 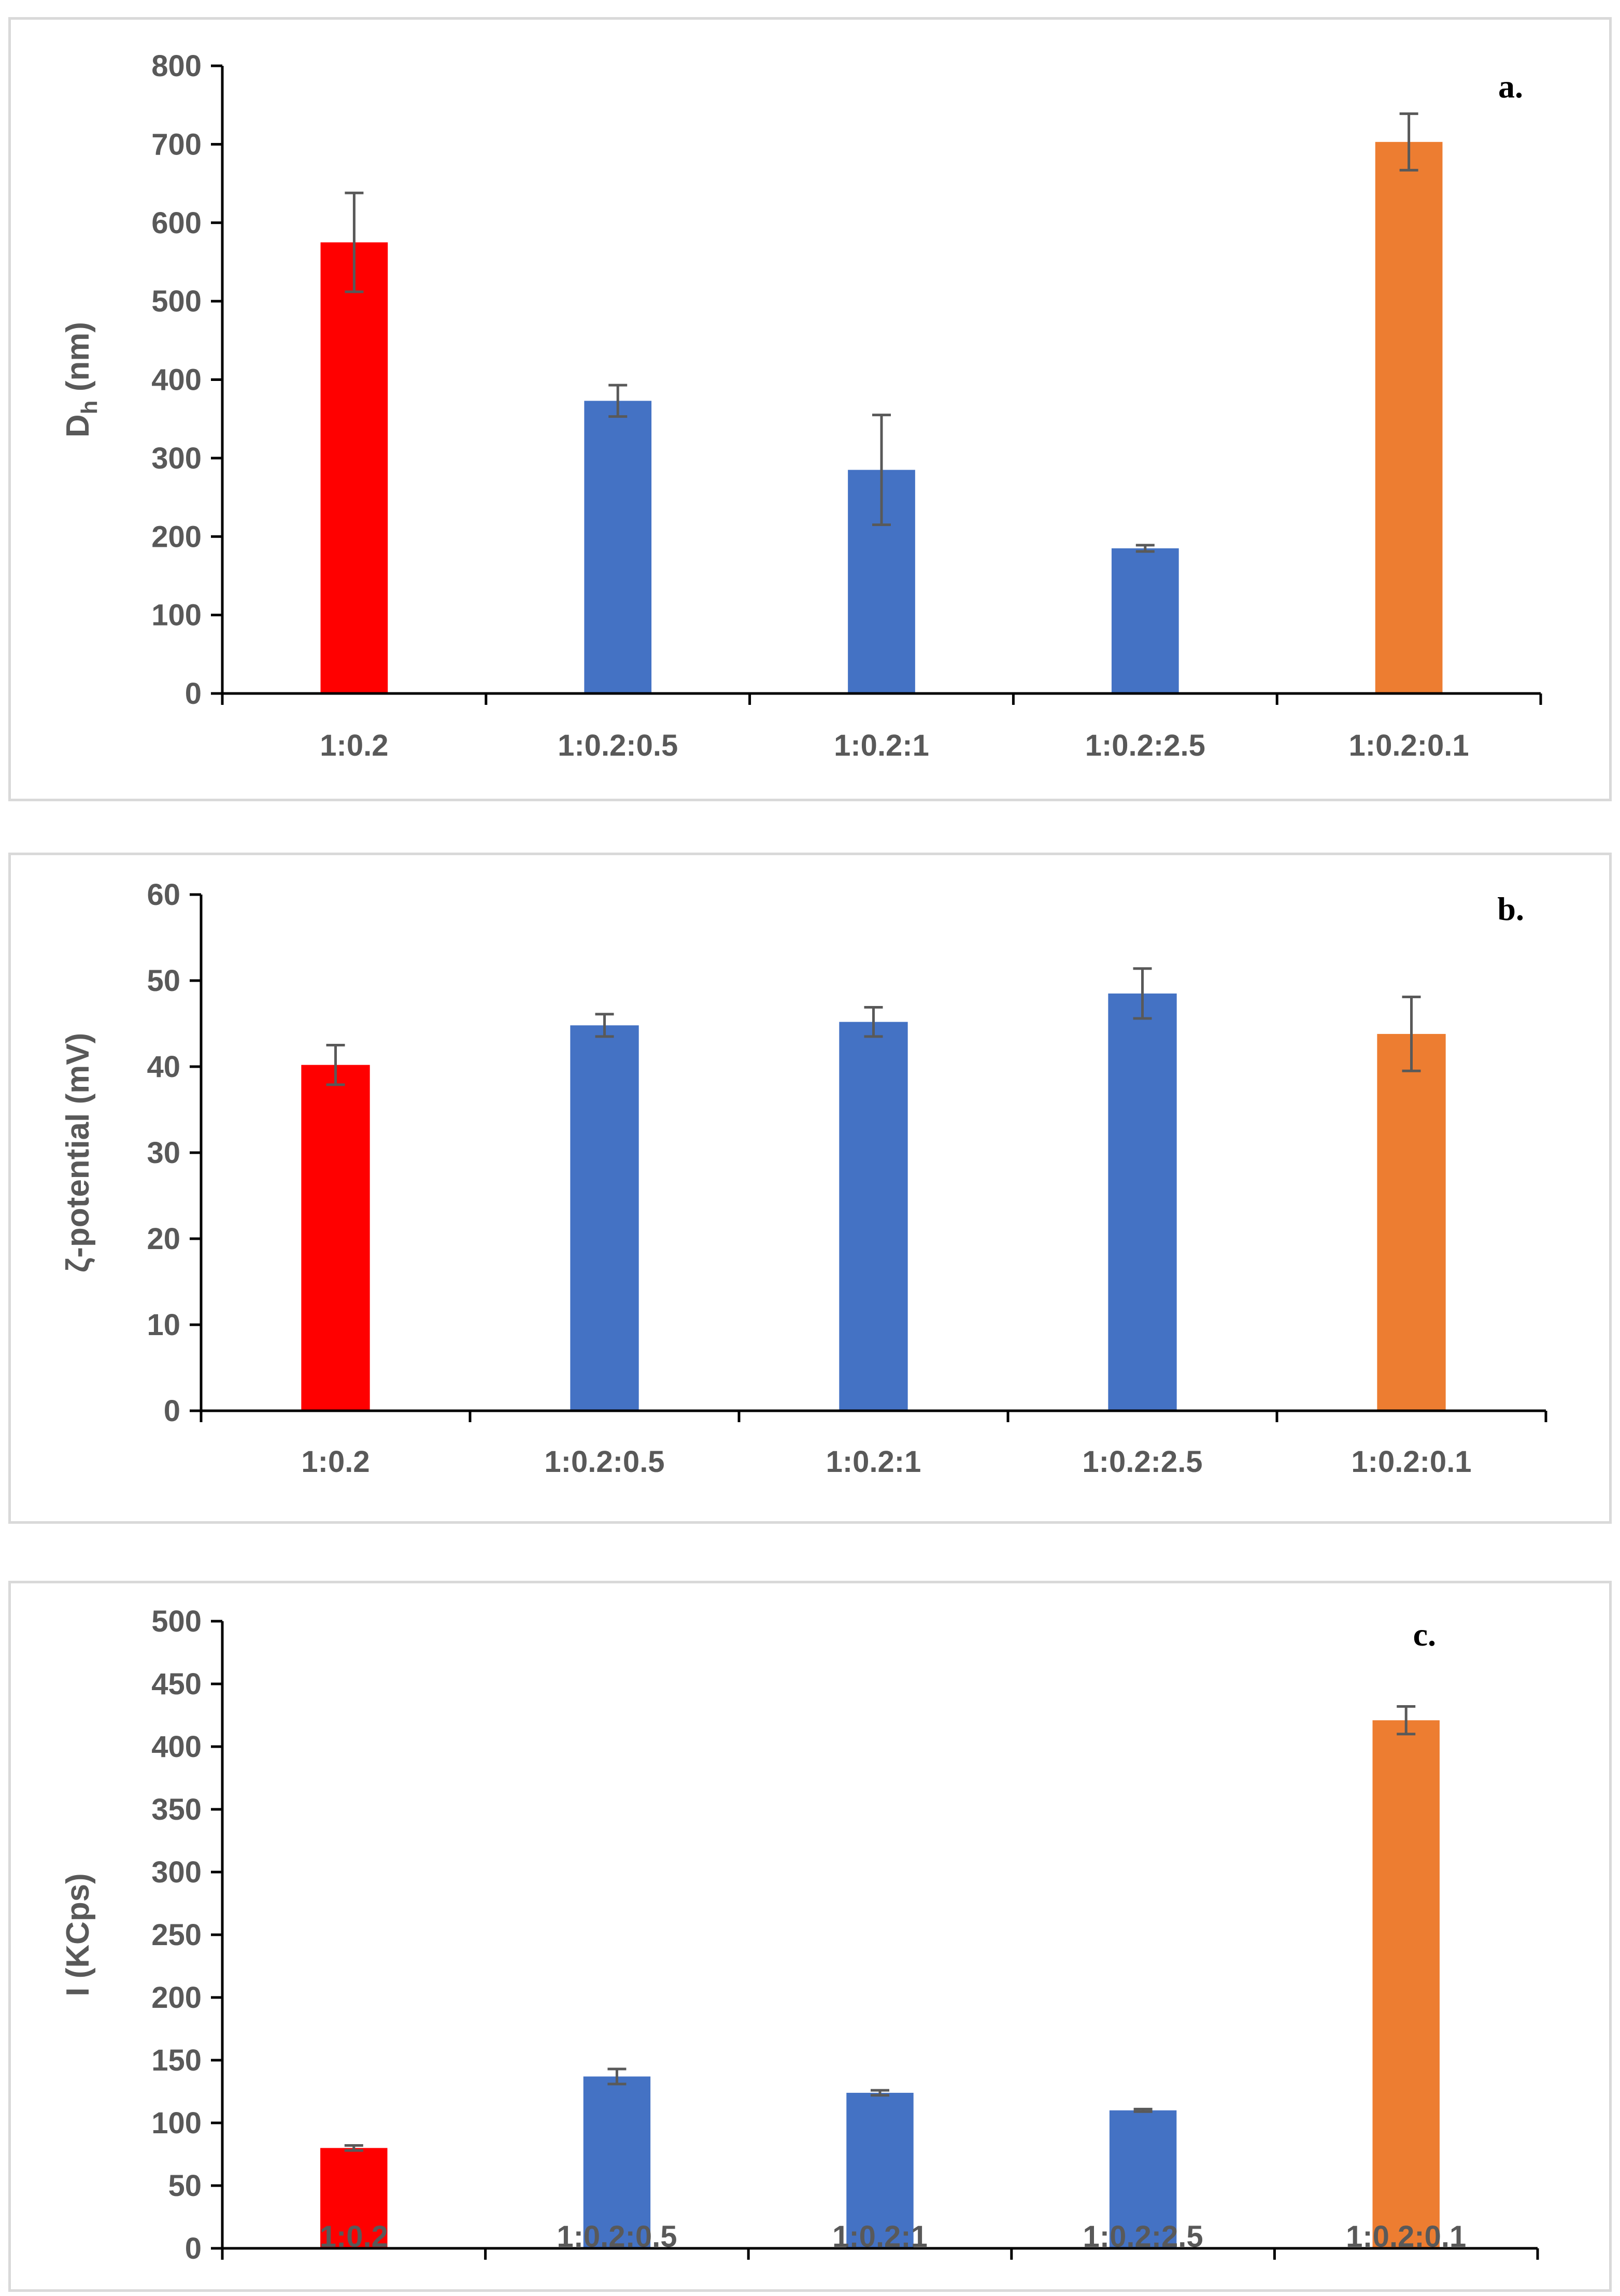 I want to click on y-tick-label-a-6: 600, so click(x=176, y=223).